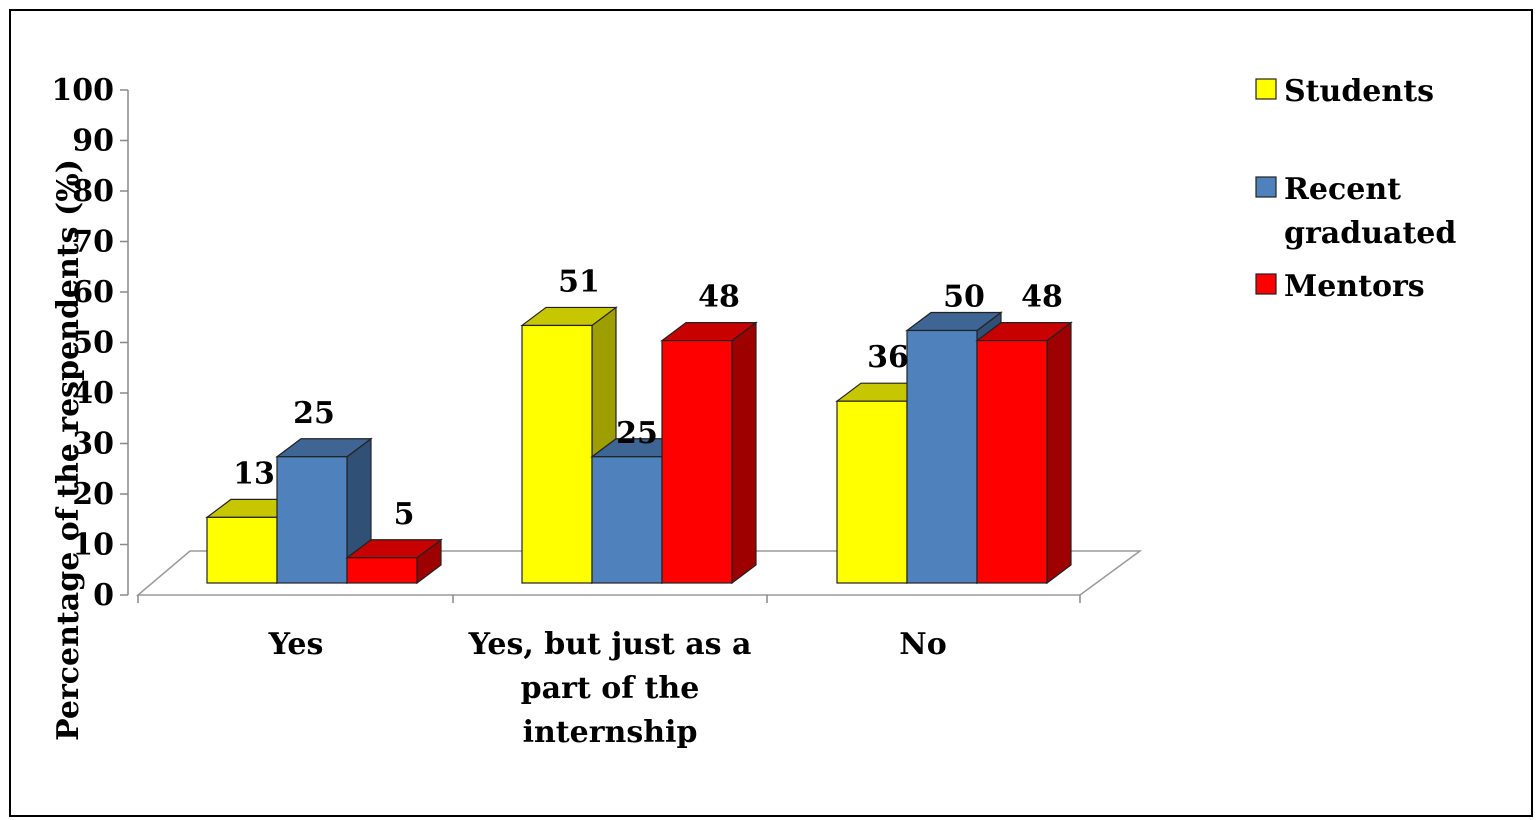  Describe the element at coordinates (68, 450) in the screenshot. I see `y-axis-title: Percentage of the respendents (%)` at that location.